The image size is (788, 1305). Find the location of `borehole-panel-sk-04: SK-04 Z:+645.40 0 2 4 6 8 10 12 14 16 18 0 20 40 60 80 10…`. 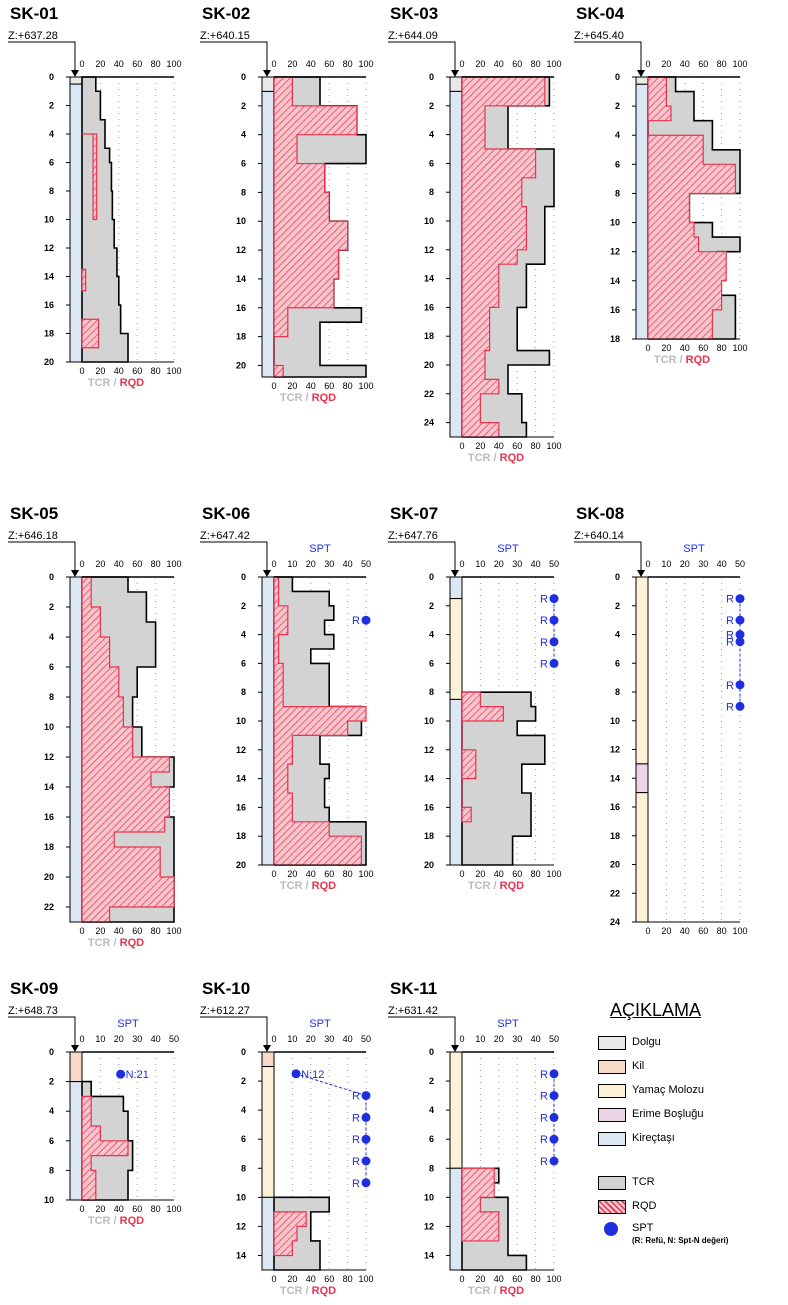

borehole-panel-sk-04: SK-04 Z:+645.40 0 2 4 6 8 10 12 14 16 18 0 20 40 60 80 10… is located at coordinates (661, 185).